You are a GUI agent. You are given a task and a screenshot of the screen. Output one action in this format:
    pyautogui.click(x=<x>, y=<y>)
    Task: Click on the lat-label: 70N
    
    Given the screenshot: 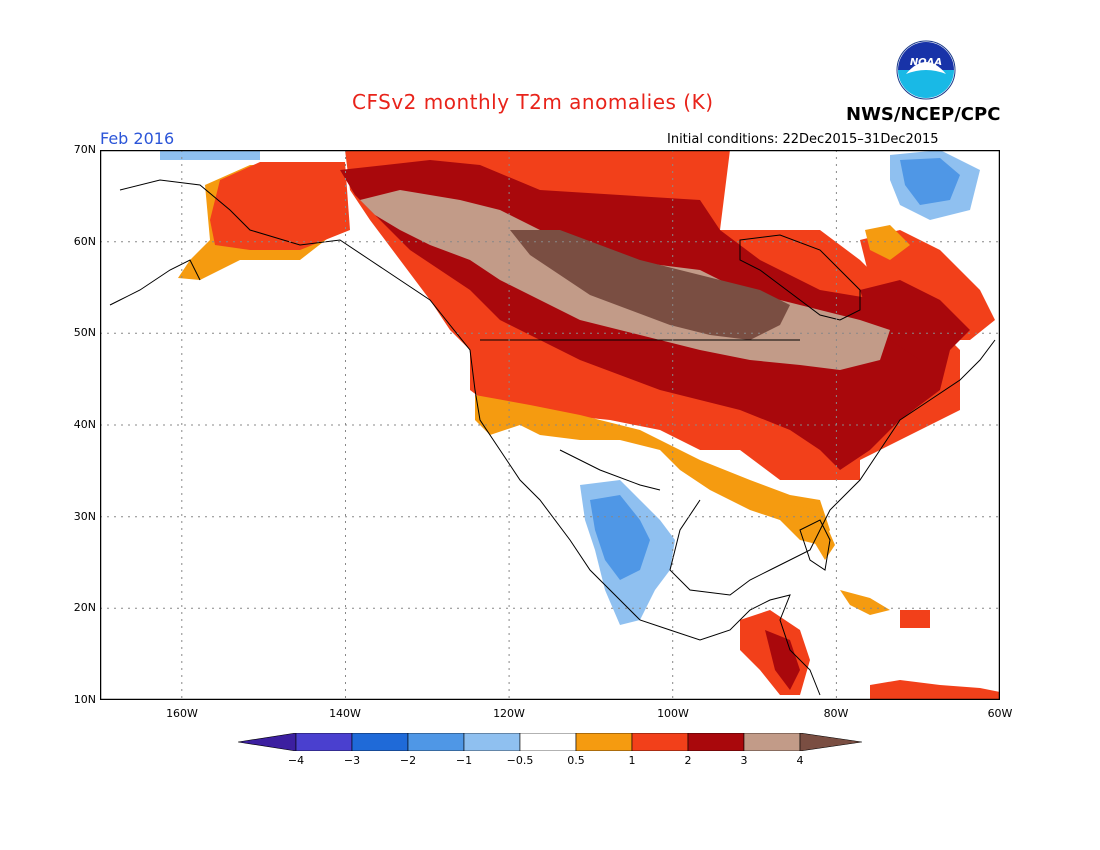 What is the action you would take?
    pyautogui.click(x=84, y=149)
    